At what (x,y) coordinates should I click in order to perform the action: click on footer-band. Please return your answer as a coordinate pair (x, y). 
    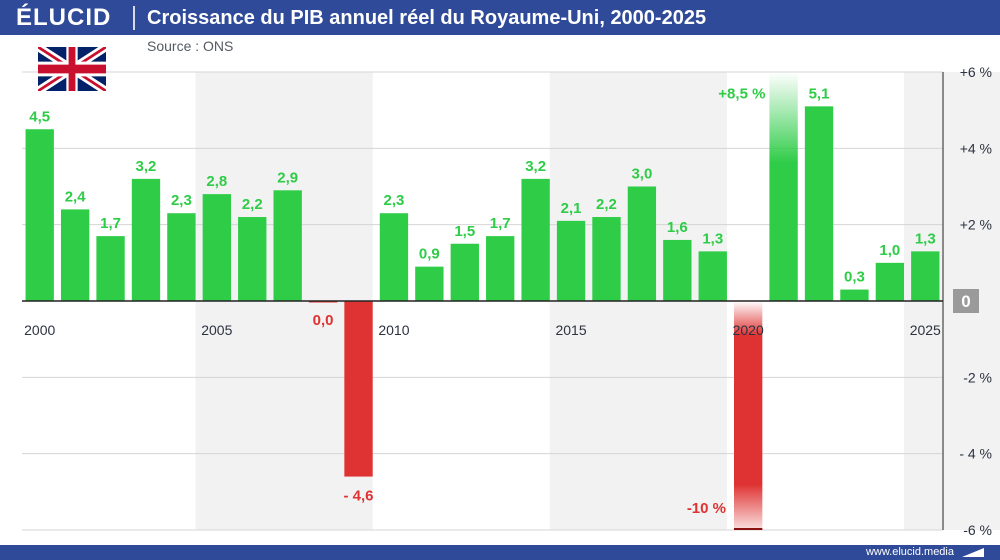
    Looking at the image, I should click on (500, 552).